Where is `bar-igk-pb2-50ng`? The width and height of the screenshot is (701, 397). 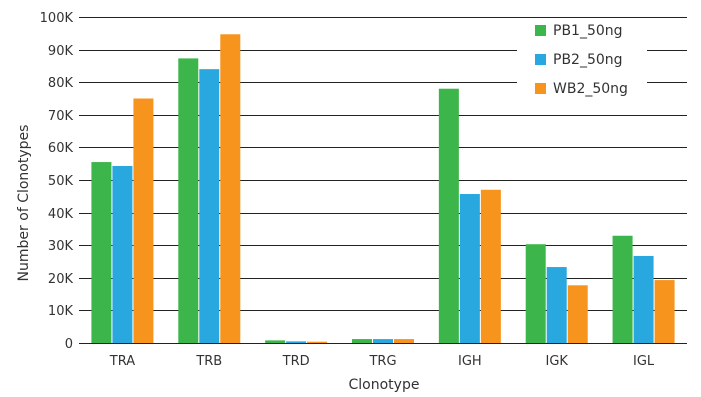
bar-igk-pb2-50ng is located at coordinates (556, 305).